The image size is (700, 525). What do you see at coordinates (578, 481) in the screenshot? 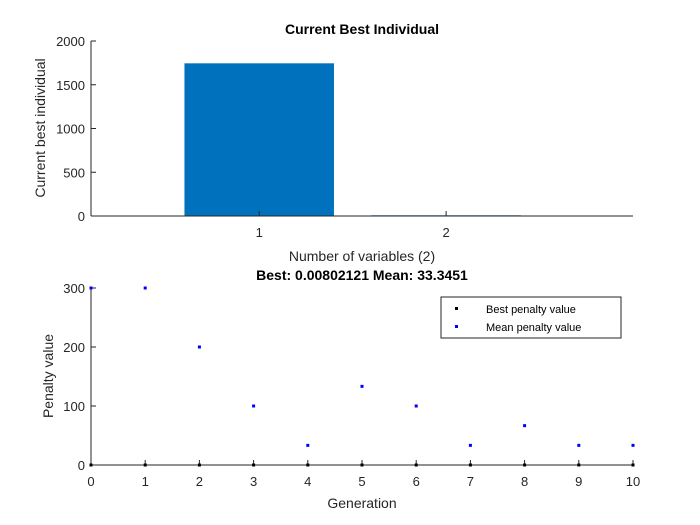
I see `x-tick-label: 9` at bounding box center [578, 481].